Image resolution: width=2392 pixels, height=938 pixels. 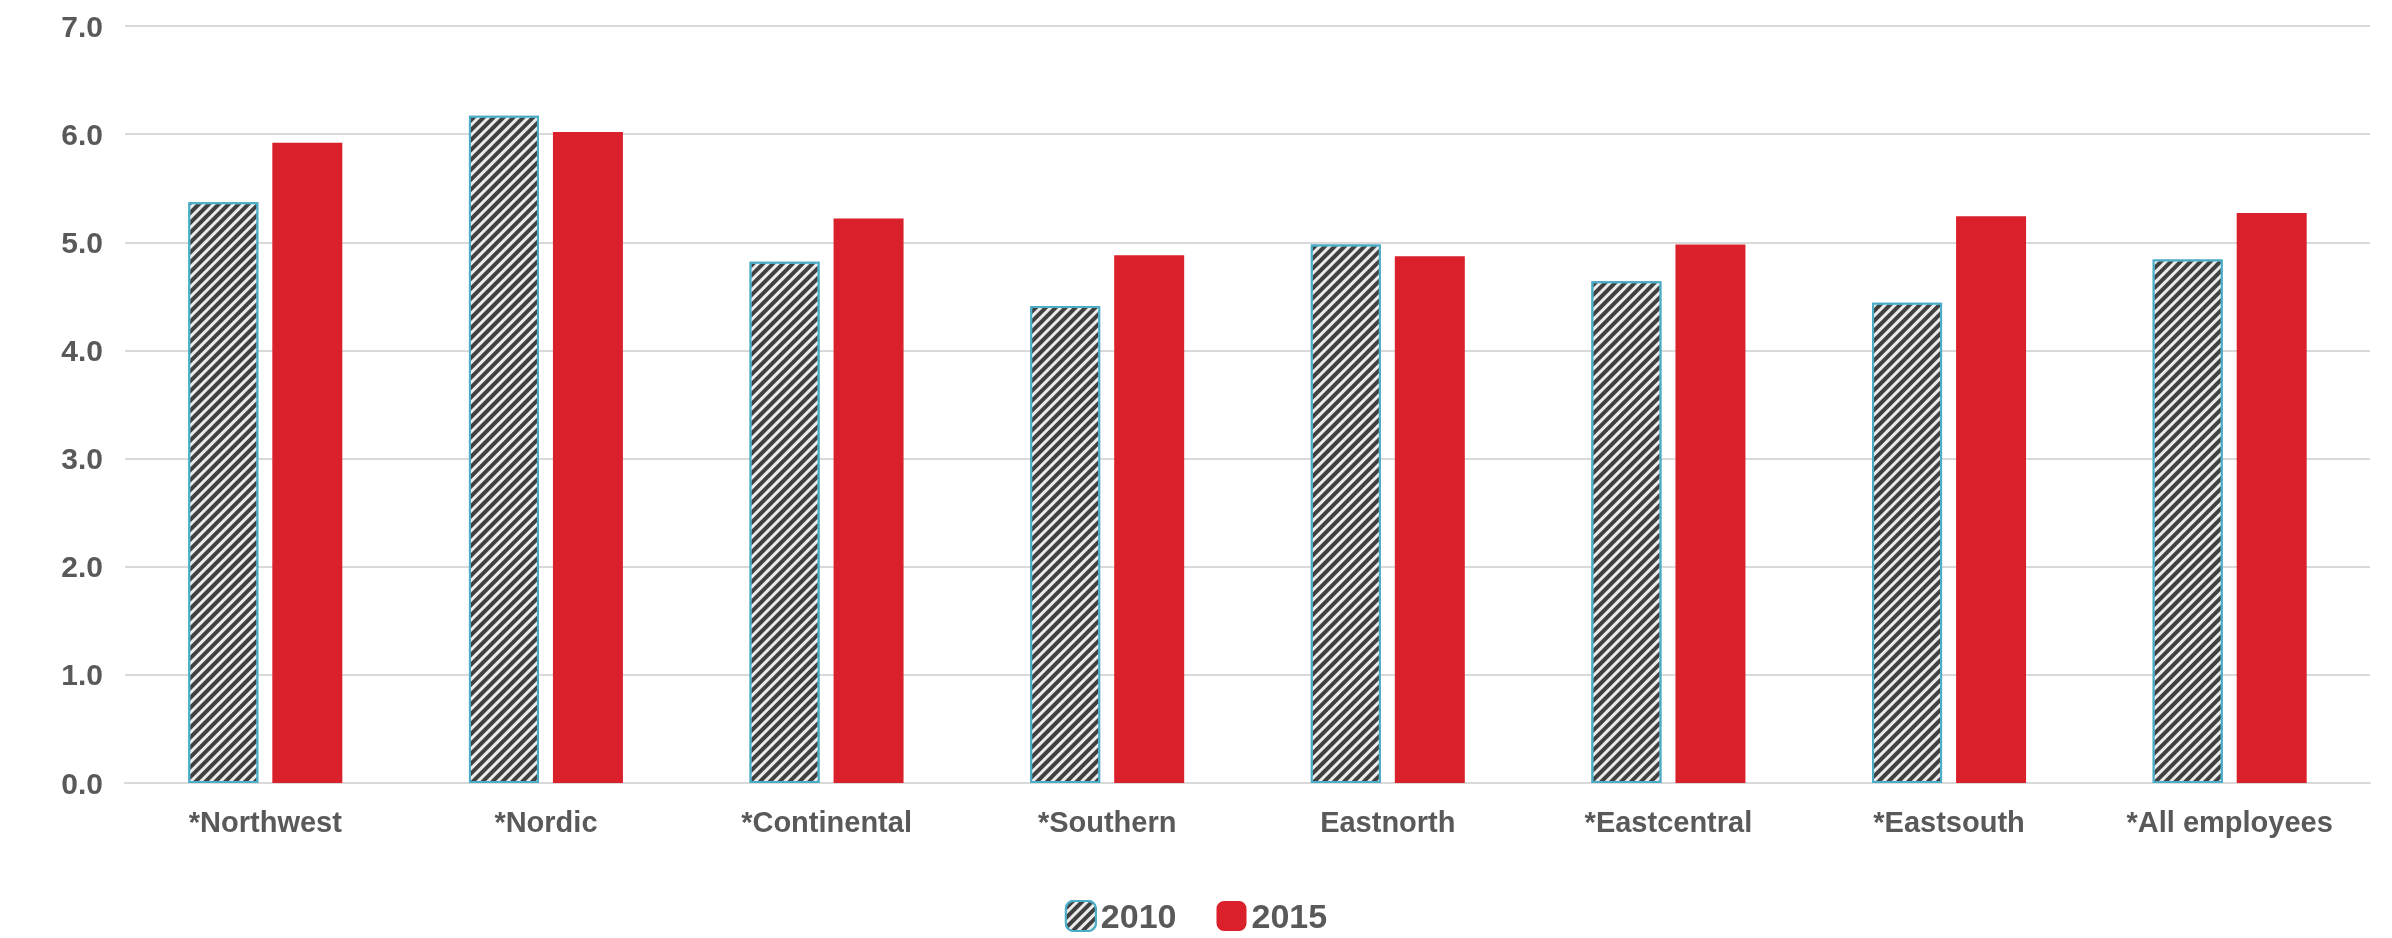 I want to click on x-tick-label: *Eastcentral, so click(x=1668, y=821).